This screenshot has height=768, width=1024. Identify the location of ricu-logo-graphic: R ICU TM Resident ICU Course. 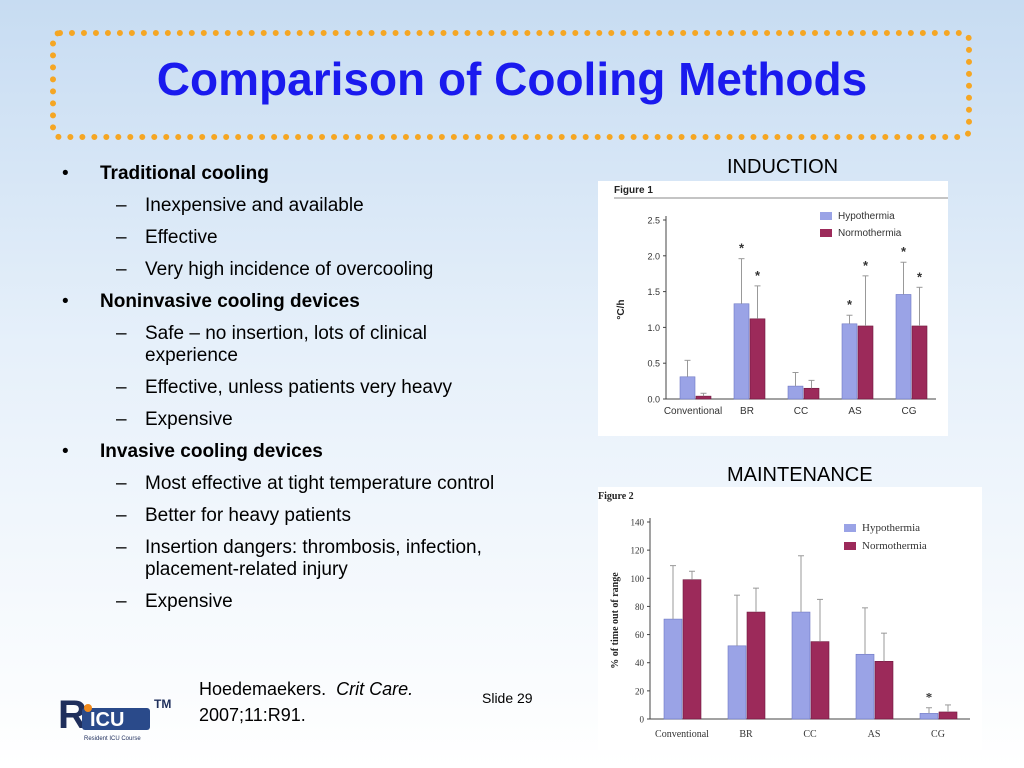
(114, 717).